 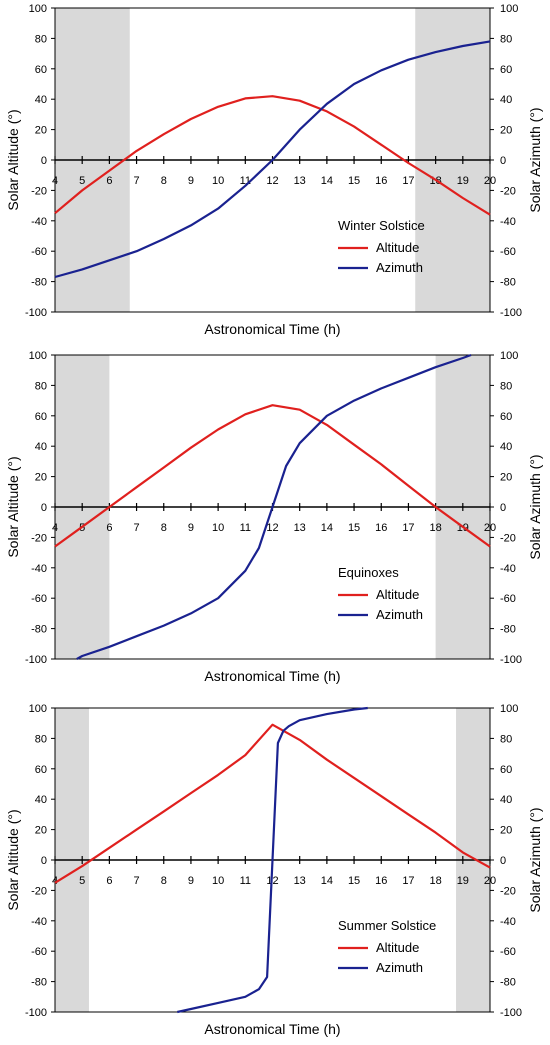 I want to click on x-tick-label: 18, so click(x=436, y=881).